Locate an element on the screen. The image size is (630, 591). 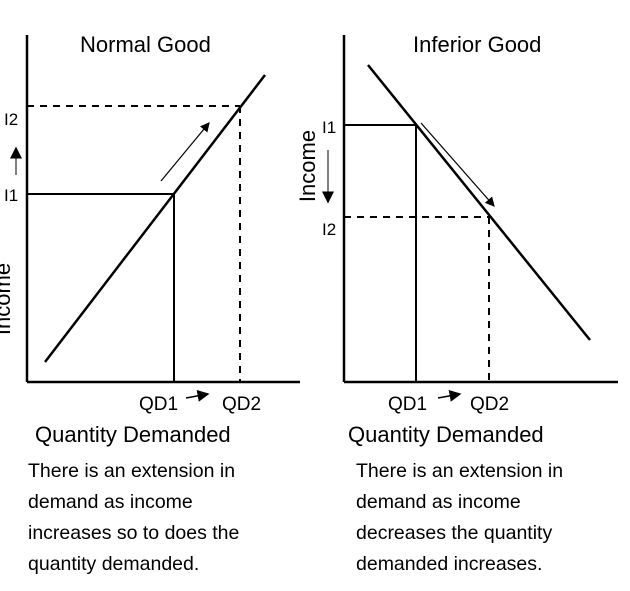
normal-good-tick-qd1: QD1 is located at coordinates (159, 404).